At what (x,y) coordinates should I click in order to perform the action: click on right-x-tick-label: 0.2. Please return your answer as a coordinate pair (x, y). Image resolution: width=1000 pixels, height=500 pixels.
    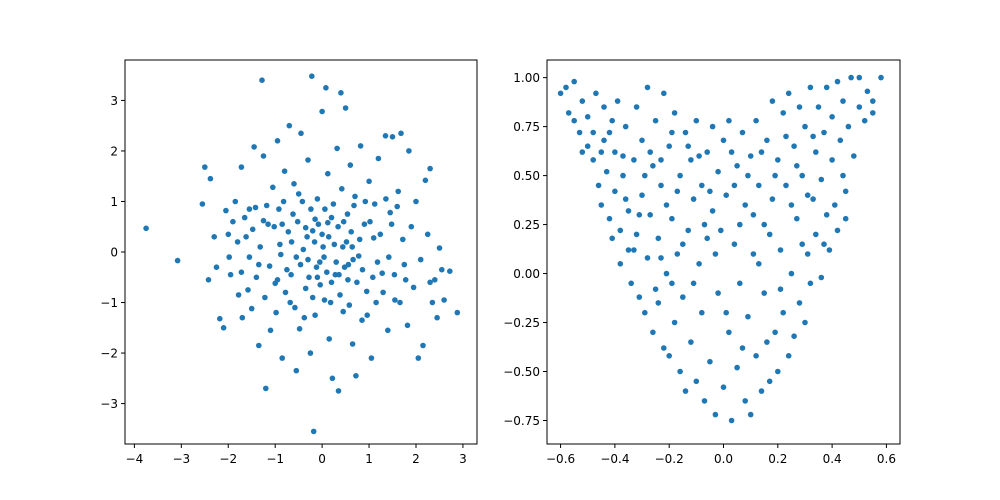
    Looking at the image, I should click on (777, 459).